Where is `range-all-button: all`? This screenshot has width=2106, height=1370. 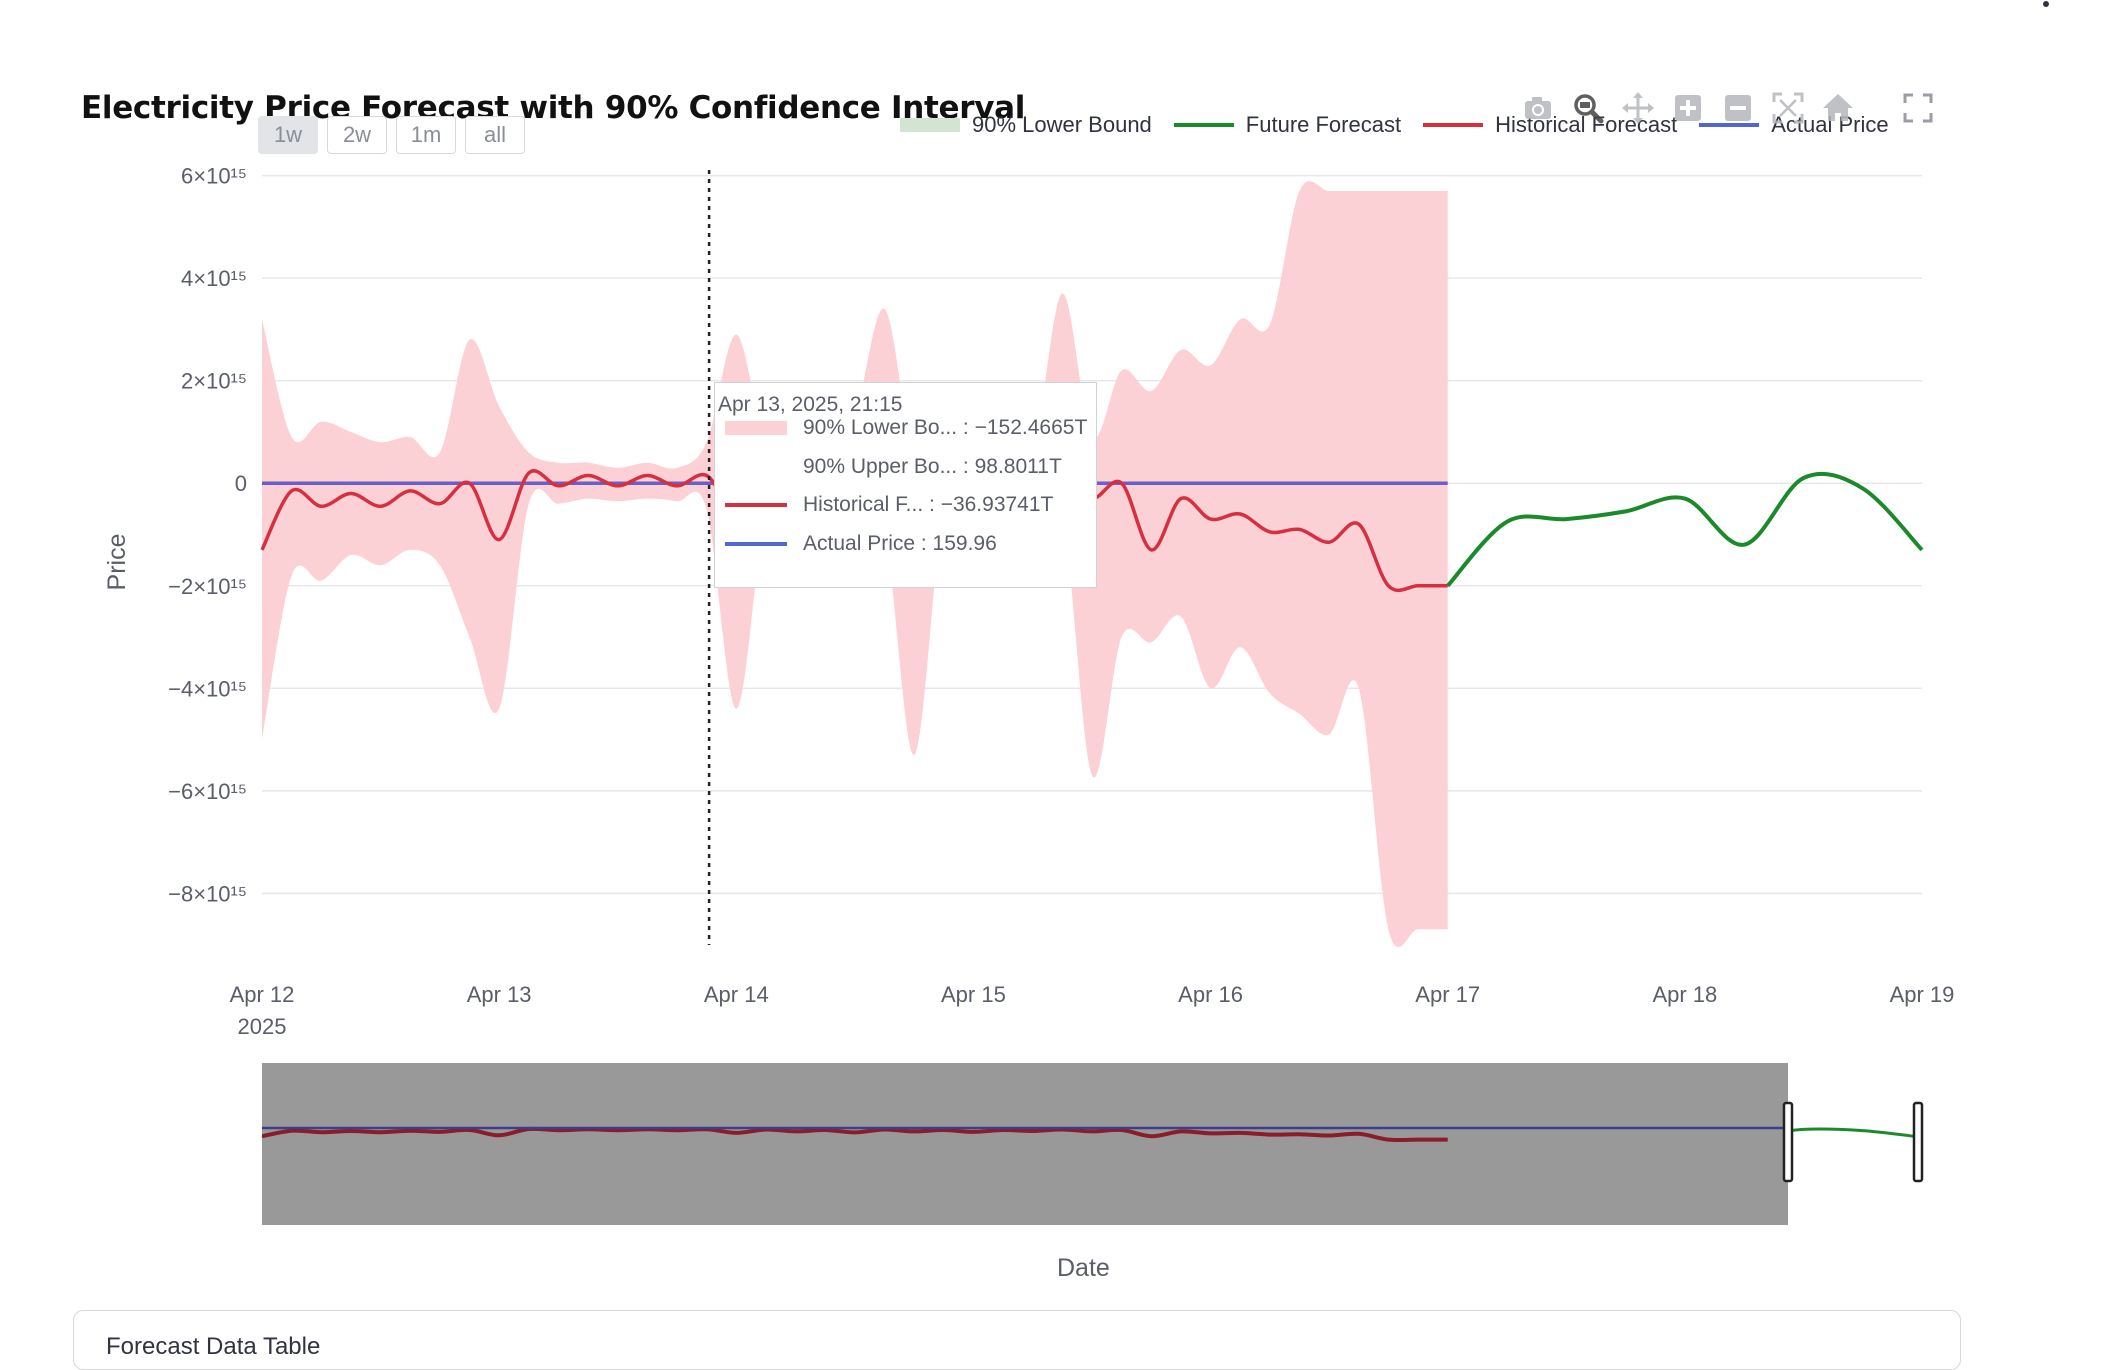 range-all-button: all is located at coordinates (495, 135).